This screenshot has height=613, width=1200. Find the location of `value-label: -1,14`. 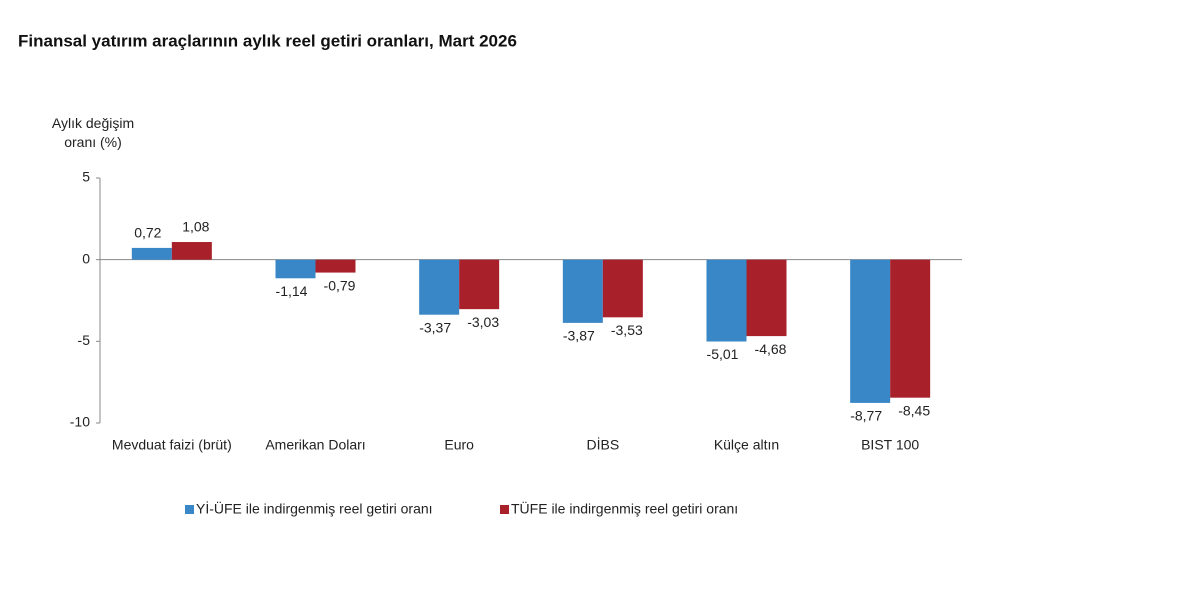

value-label: -1,14 is located at coordinates (292, 291).